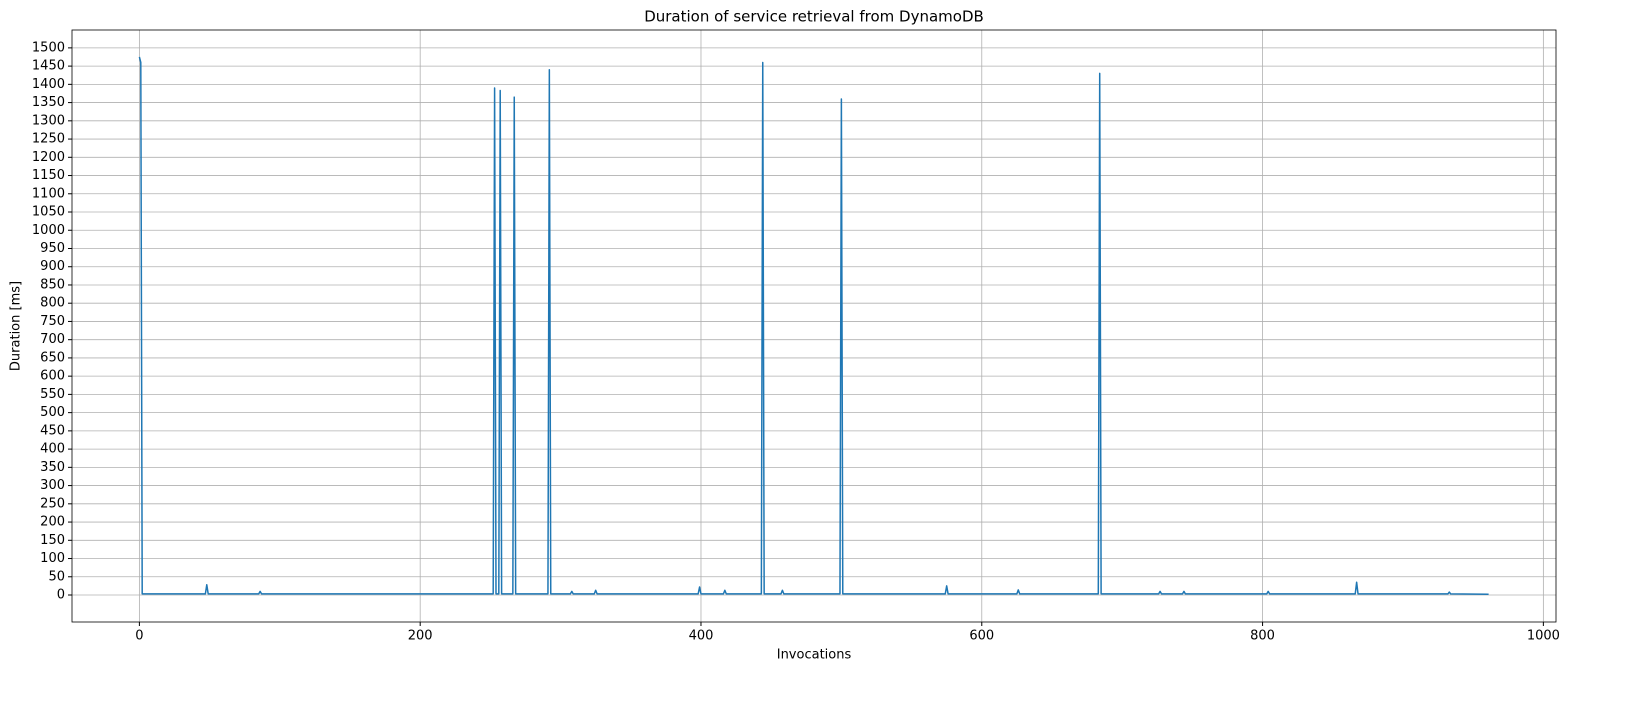 The height and width of the screenshot is (705, 1638). Describe the element at coordinates (52, 321) in the screenshot. I see `y-tick-label: 750` at that location.